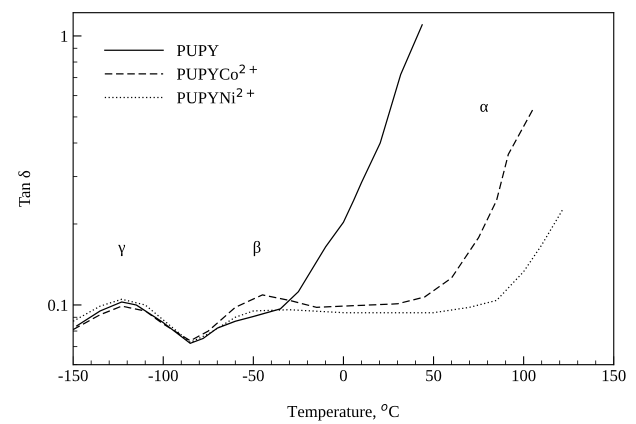 This screenshot has height=424, width=636. Describe the element at coordinates (24, 188) in the screenshot. I see `y-axis-title: Tan δ` at that location.